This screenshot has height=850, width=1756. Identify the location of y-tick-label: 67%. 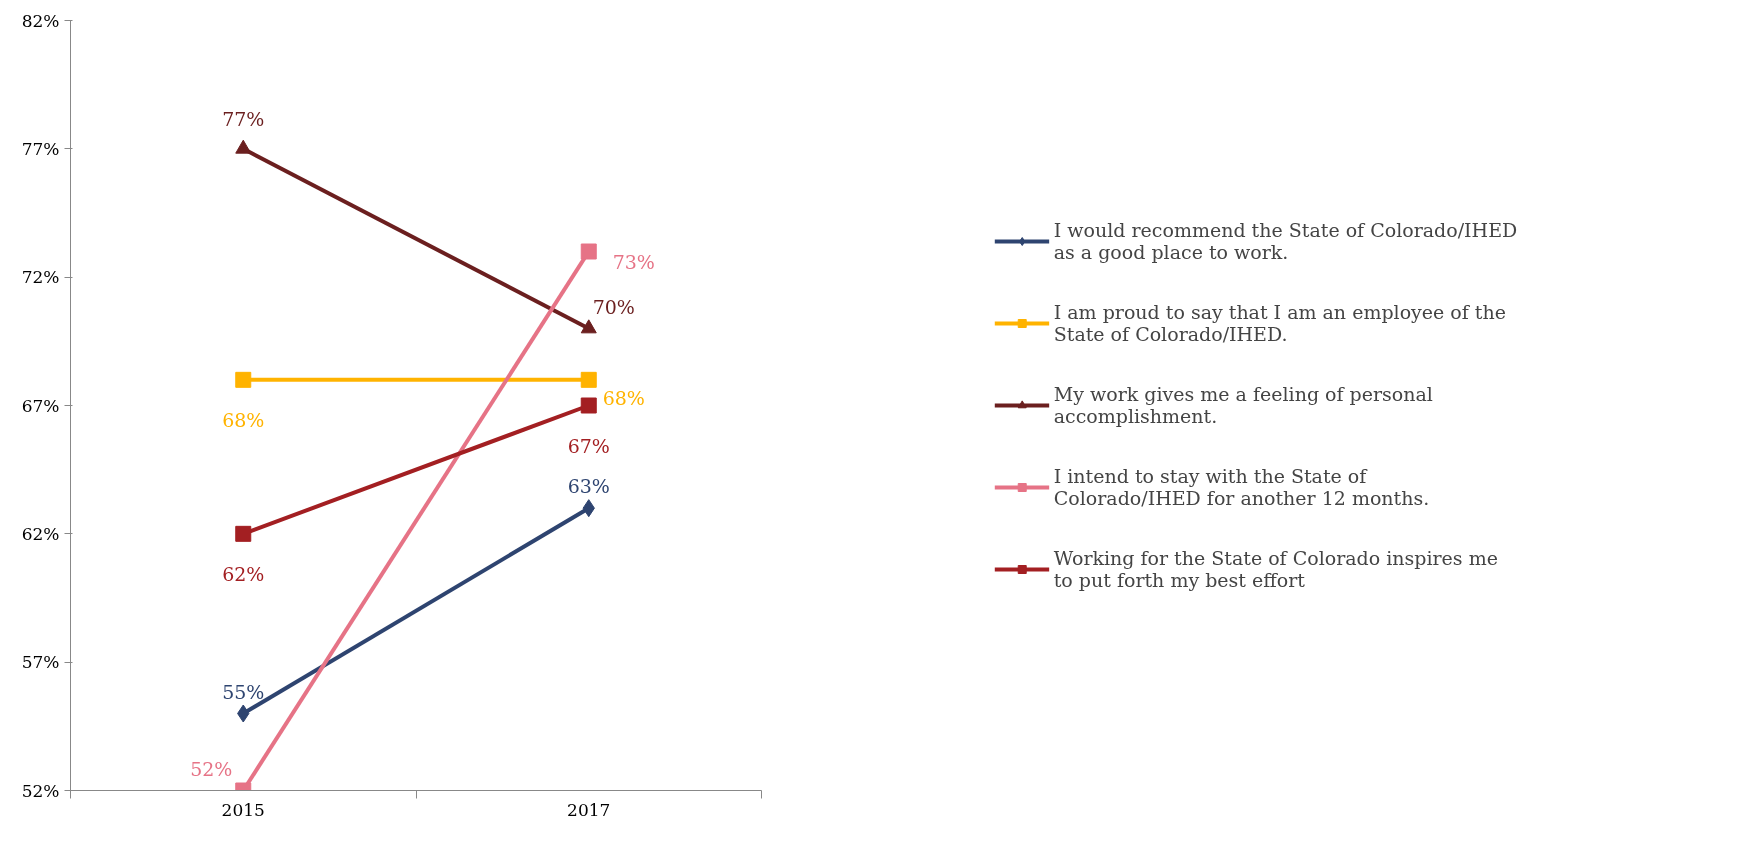
(40, 405).